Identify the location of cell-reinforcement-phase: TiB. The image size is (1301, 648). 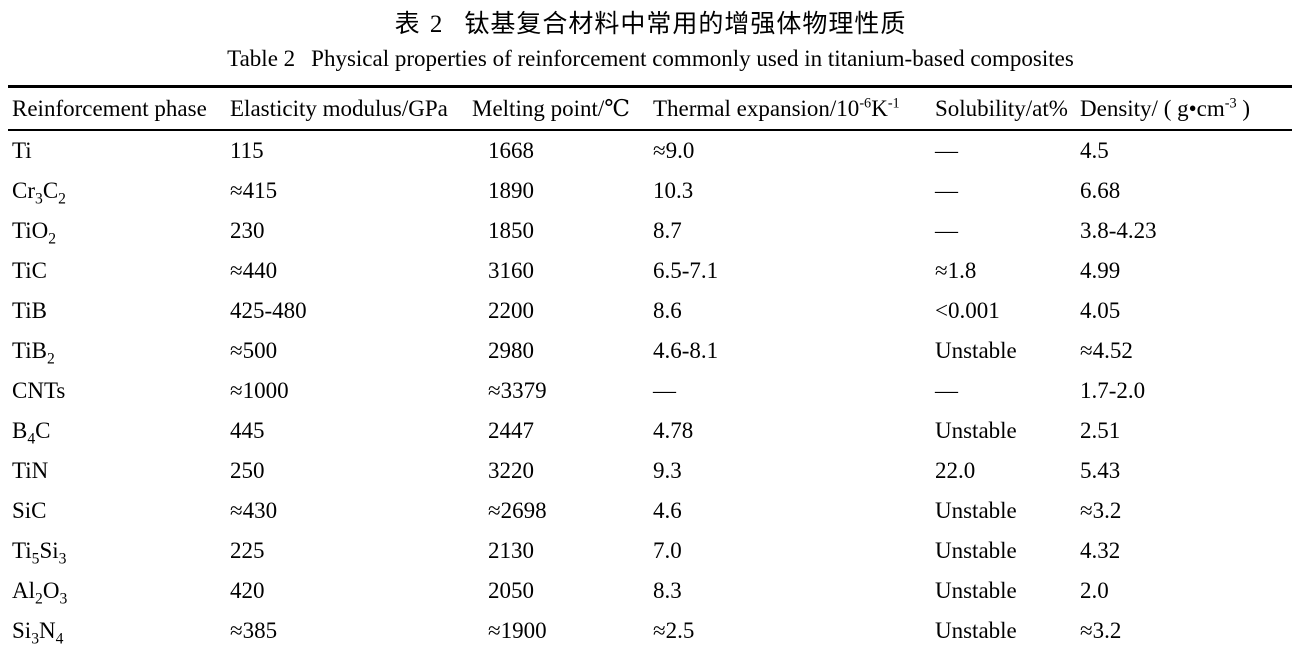
(29, 310).